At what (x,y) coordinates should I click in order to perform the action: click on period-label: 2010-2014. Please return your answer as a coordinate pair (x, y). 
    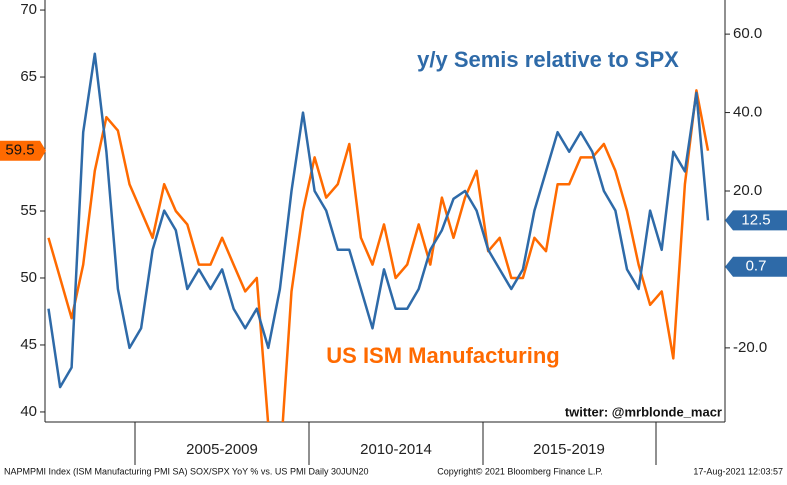
    Looking at the image, I should click on (396, 449).